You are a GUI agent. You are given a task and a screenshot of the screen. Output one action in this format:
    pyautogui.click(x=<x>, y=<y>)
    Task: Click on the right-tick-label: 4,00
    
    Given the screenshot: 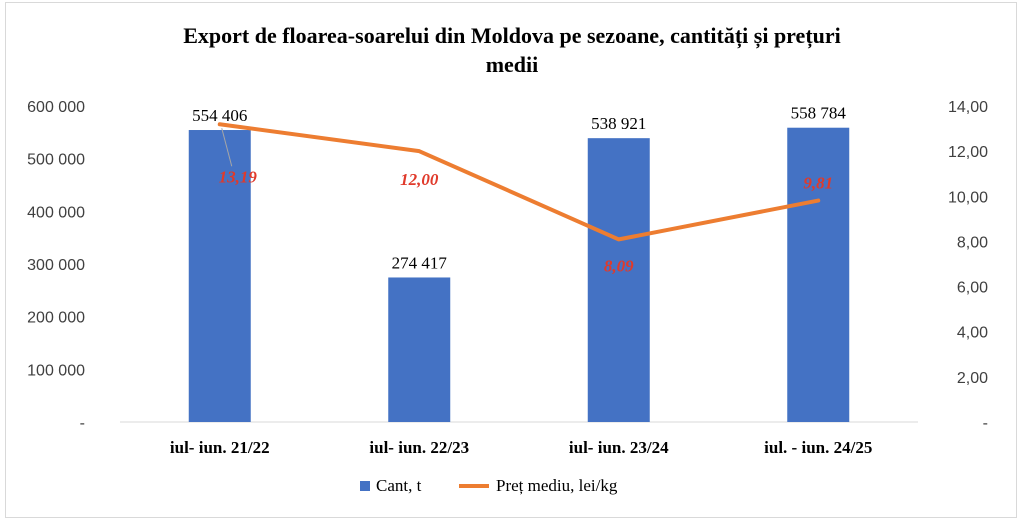 What is the action you would take?
    pyautogui.click(x=972, y=333)
    